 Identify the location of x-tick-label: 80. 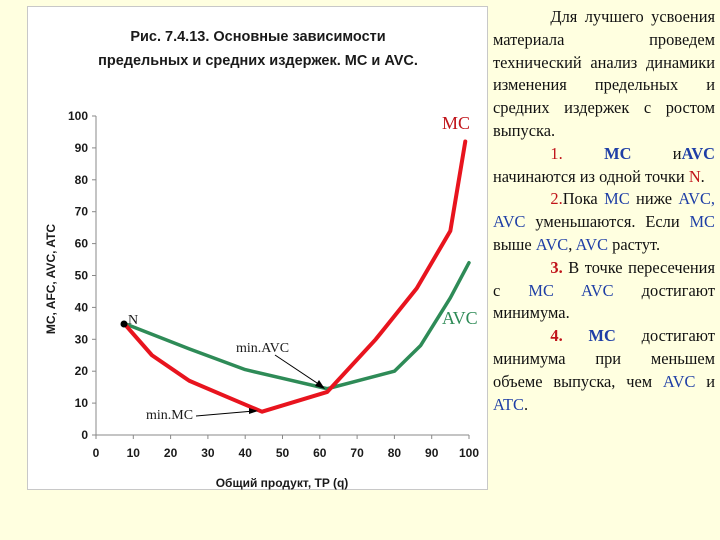
(395, 453).